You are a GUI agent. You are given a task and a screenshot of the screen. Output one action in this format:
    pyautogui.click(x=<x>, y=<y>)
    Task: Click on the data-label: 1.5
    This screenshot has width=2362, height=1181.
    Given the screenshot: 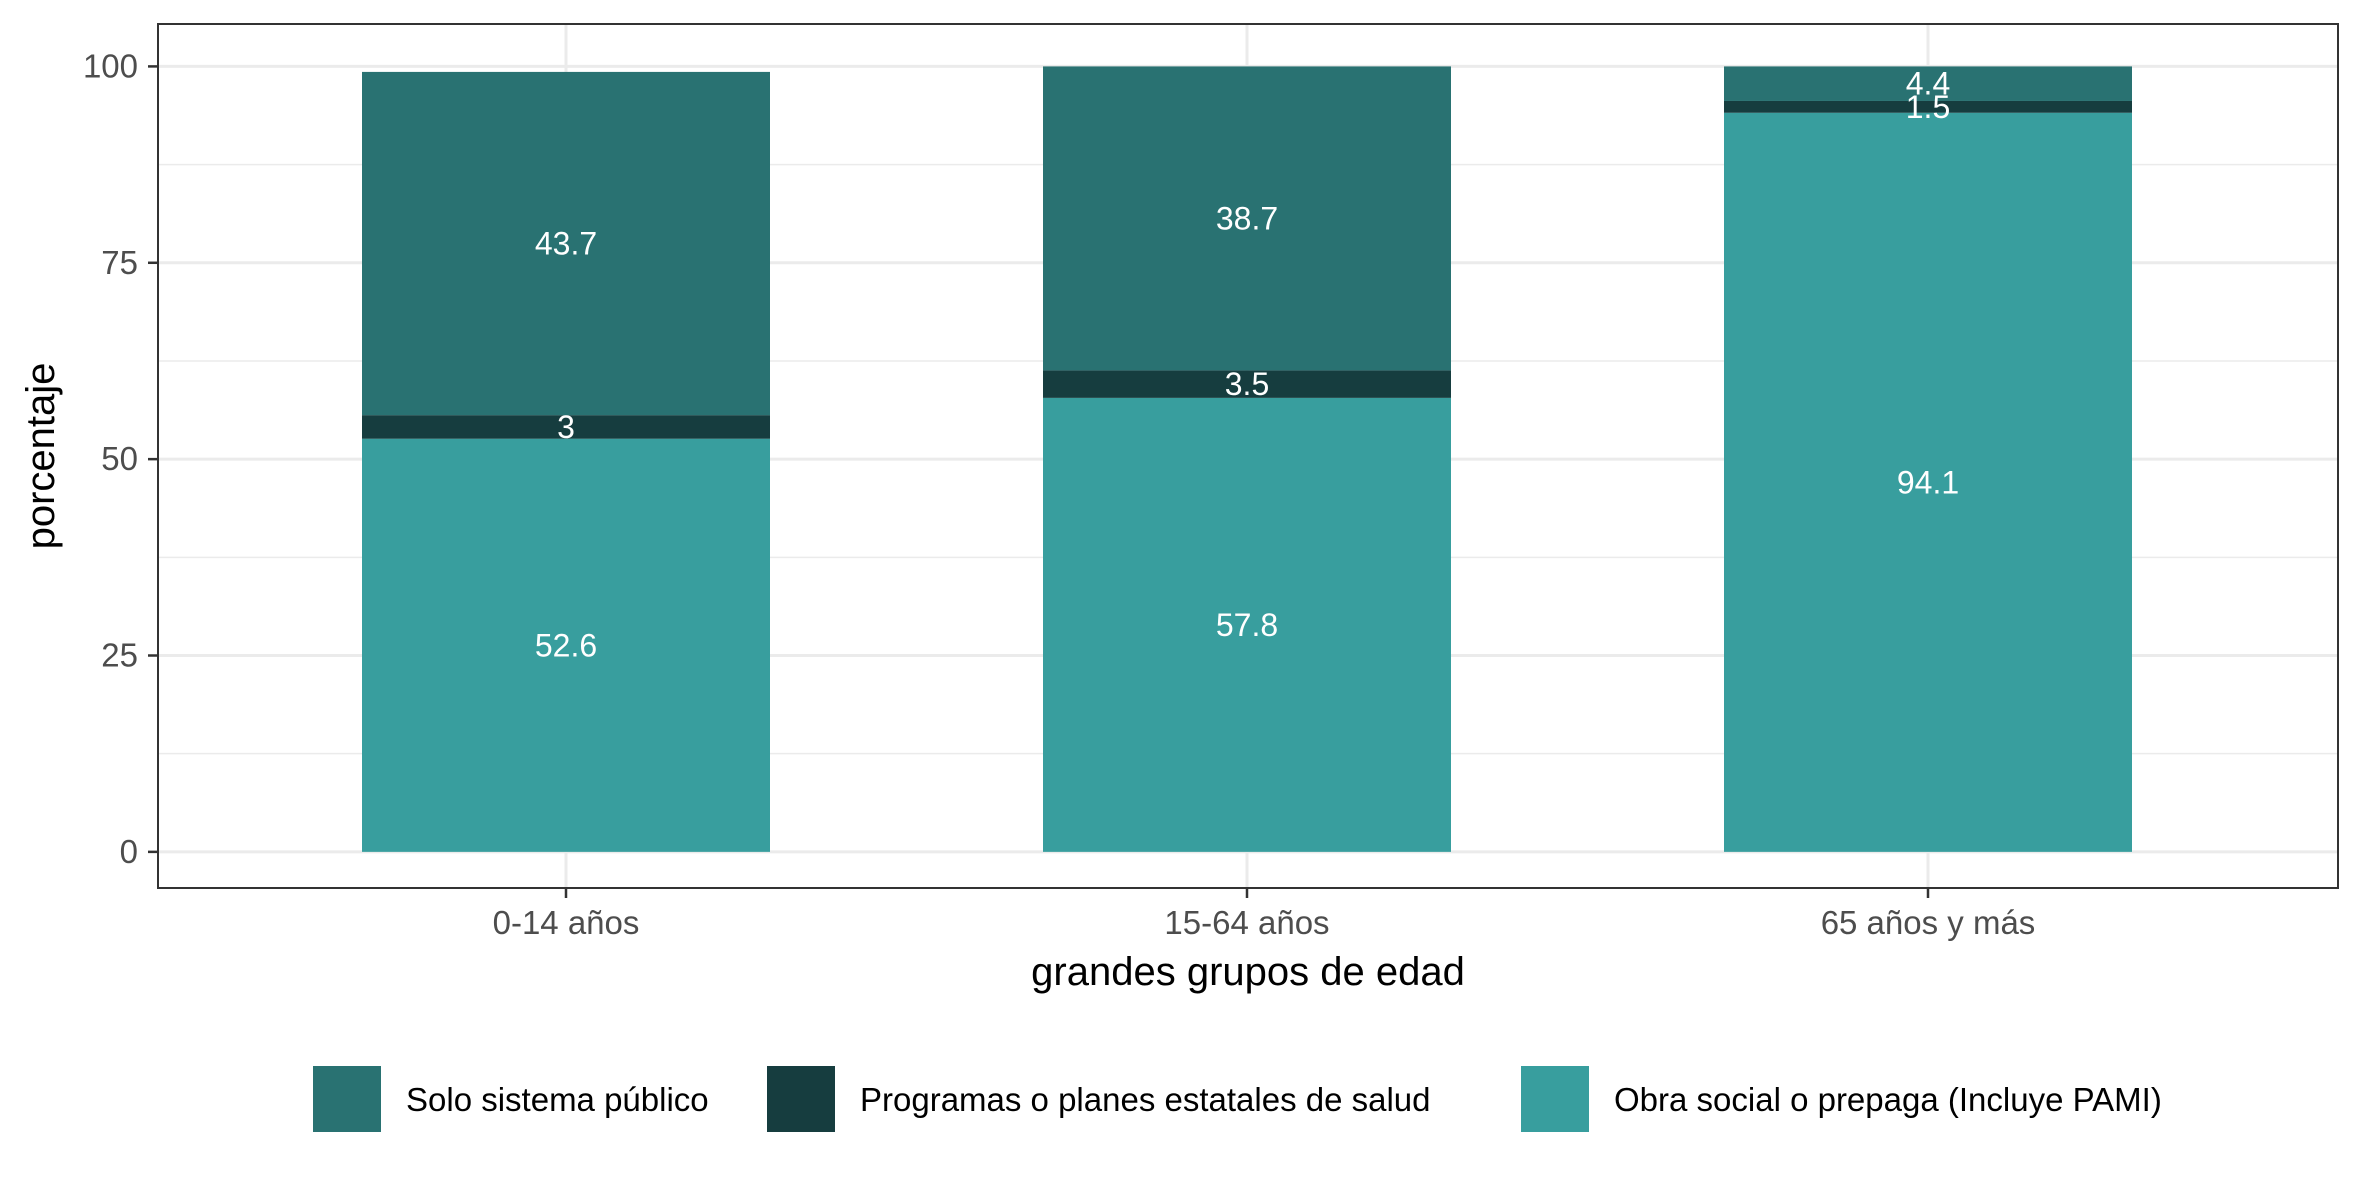 What is the action you would take?
    pyautogui.click(x=1928, y=107)
    